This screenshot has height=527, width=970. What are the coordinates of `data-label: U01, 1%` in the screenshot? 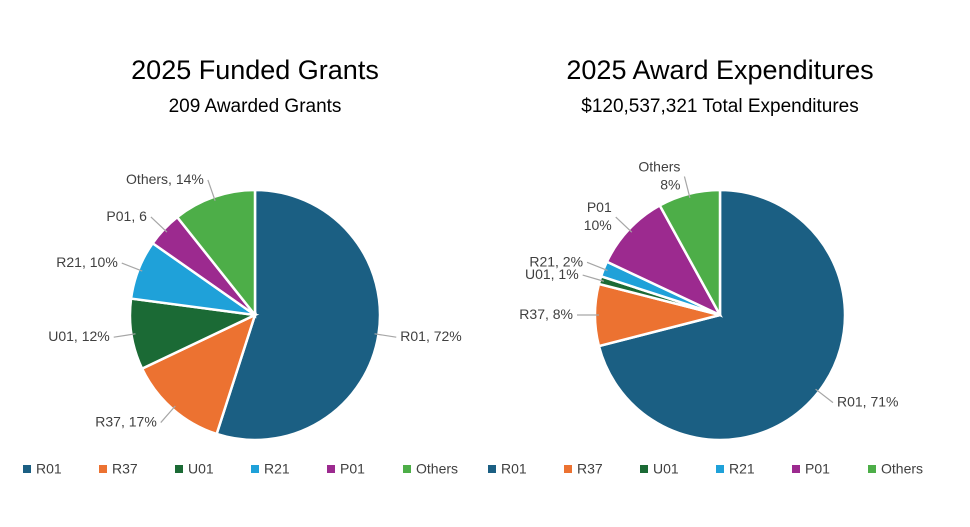 It's located at (552, 274).